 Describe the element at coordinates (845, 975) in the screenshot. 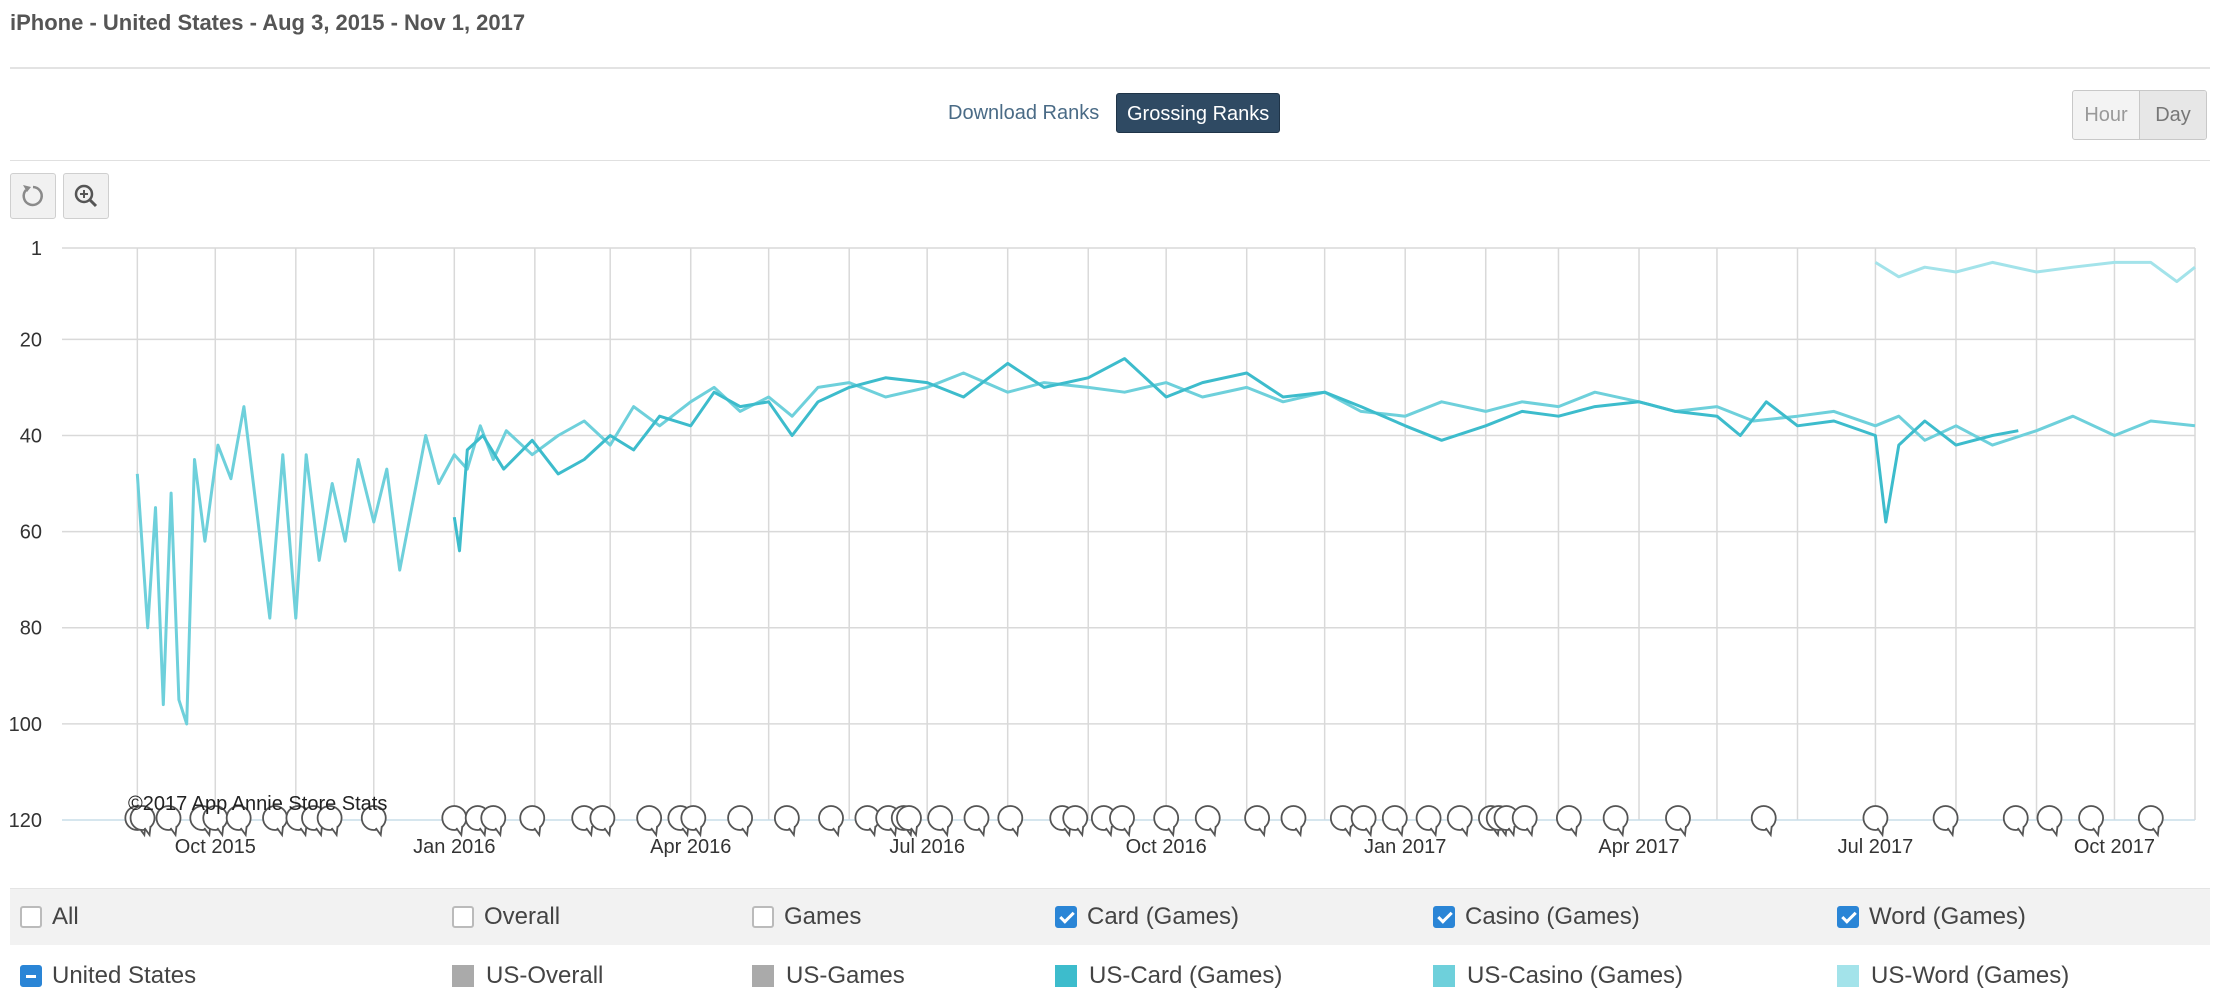

I see `legend-label: US-Games` at that location.